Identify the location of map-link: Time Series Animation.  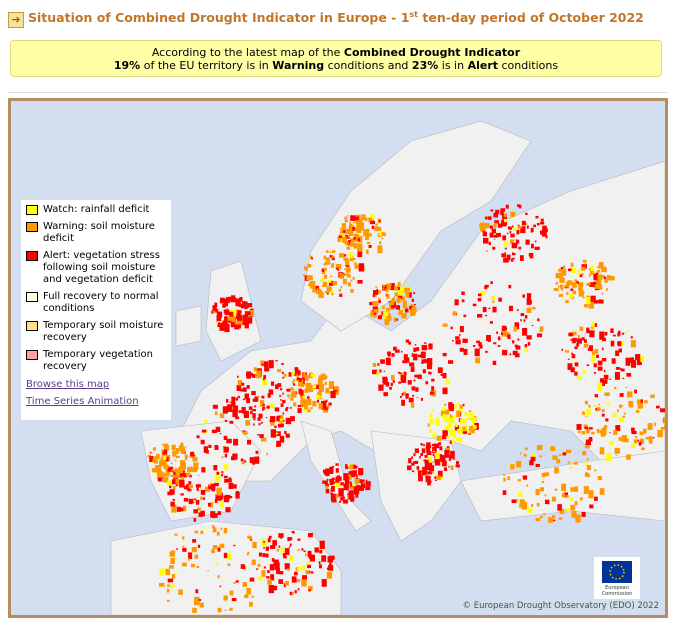
(82, 401).